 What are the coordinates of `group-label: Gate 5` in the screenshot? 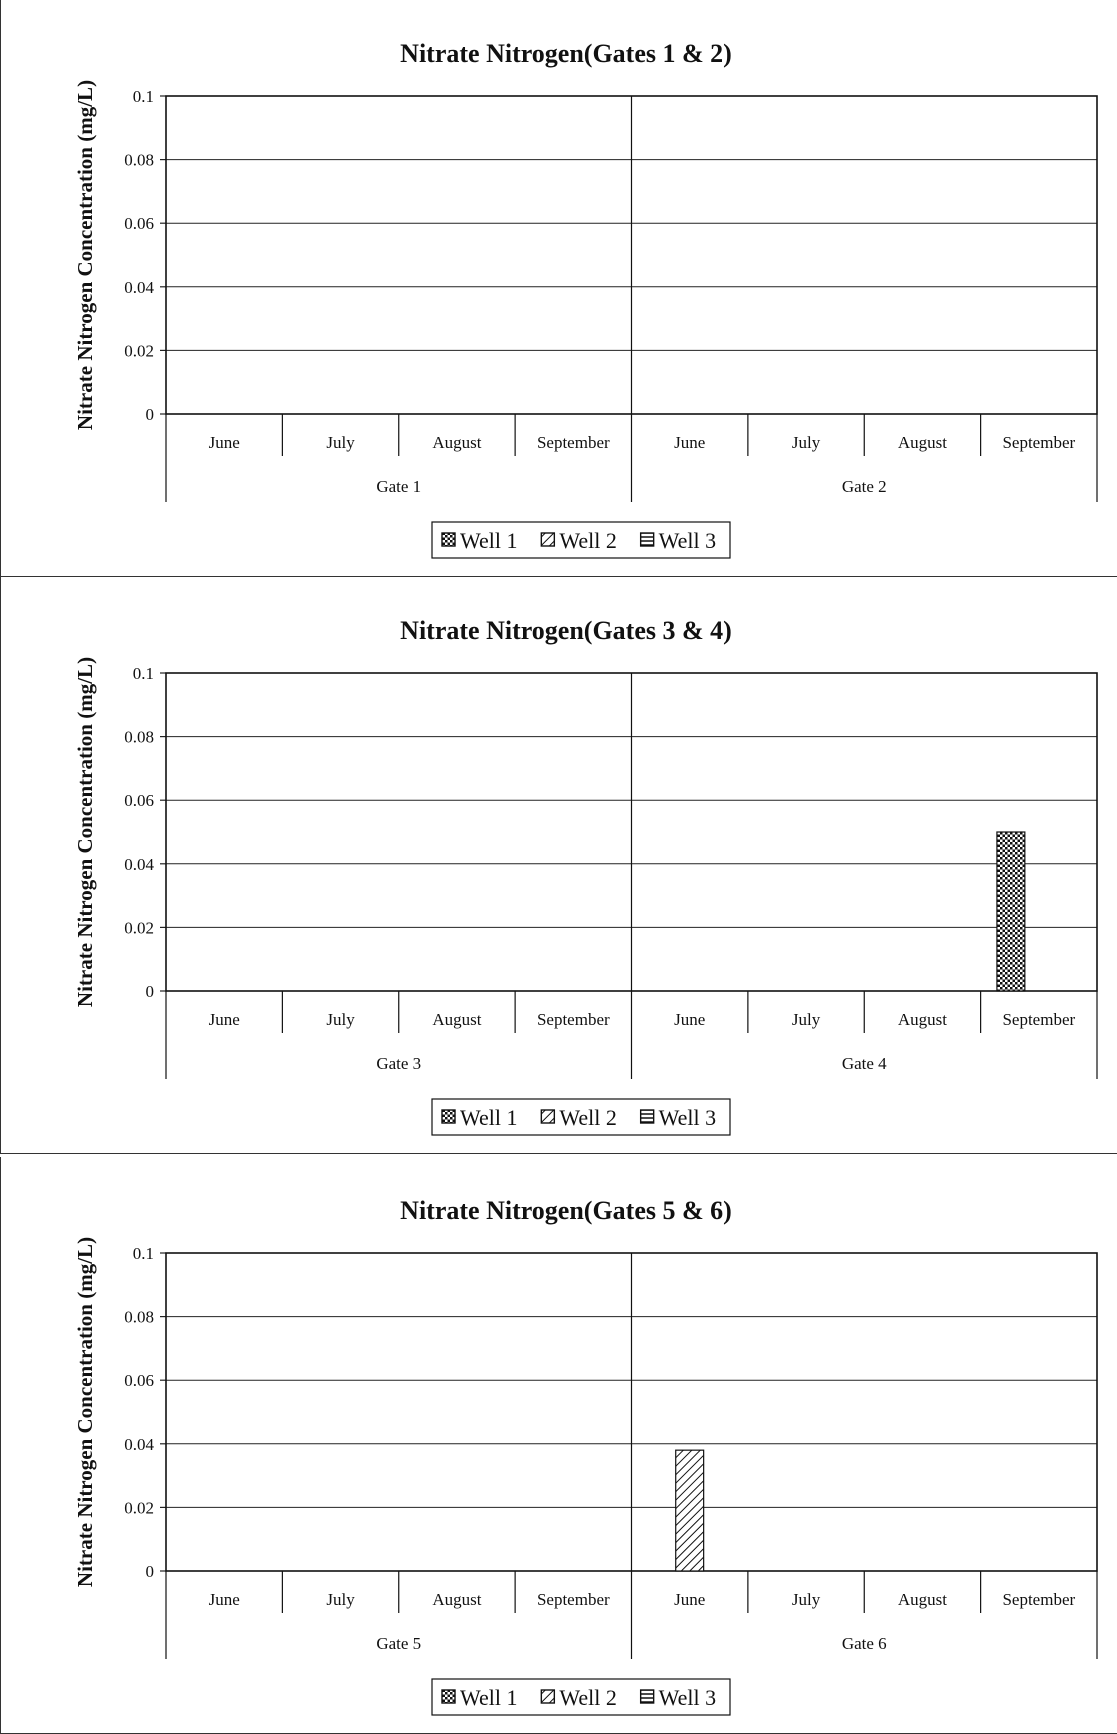 It's located at (398, 1643).